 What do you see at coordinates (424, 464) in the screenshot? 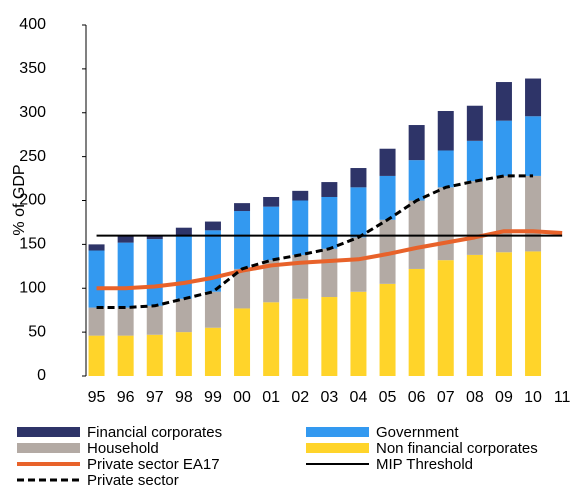
I see `legend-label: MIP Threshold` at bounding box center [424, 464].